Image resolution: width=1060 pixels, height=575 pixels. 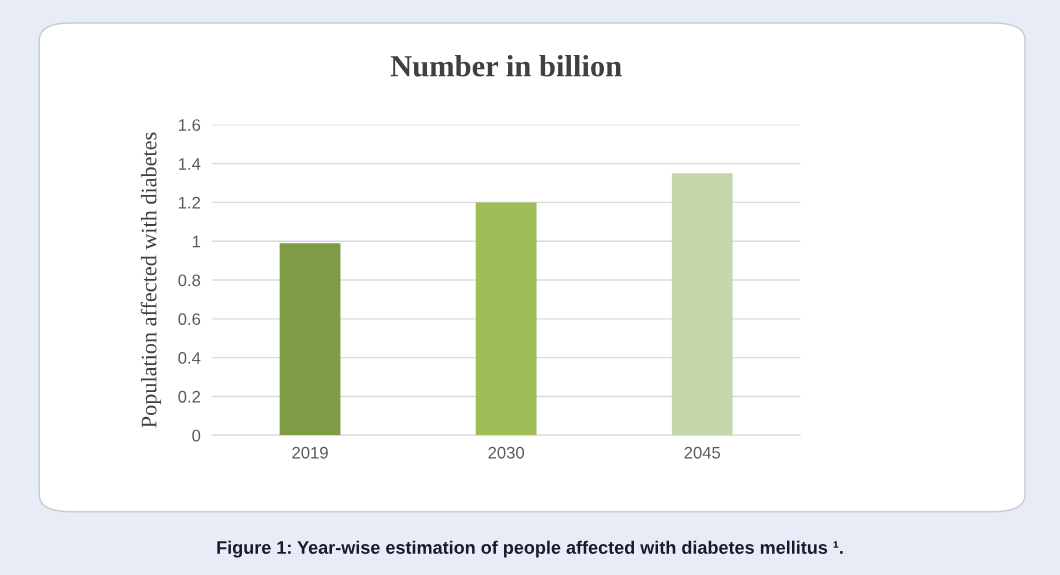 I want to click on x-tick-label: 2019, so click(x=310, y=452).